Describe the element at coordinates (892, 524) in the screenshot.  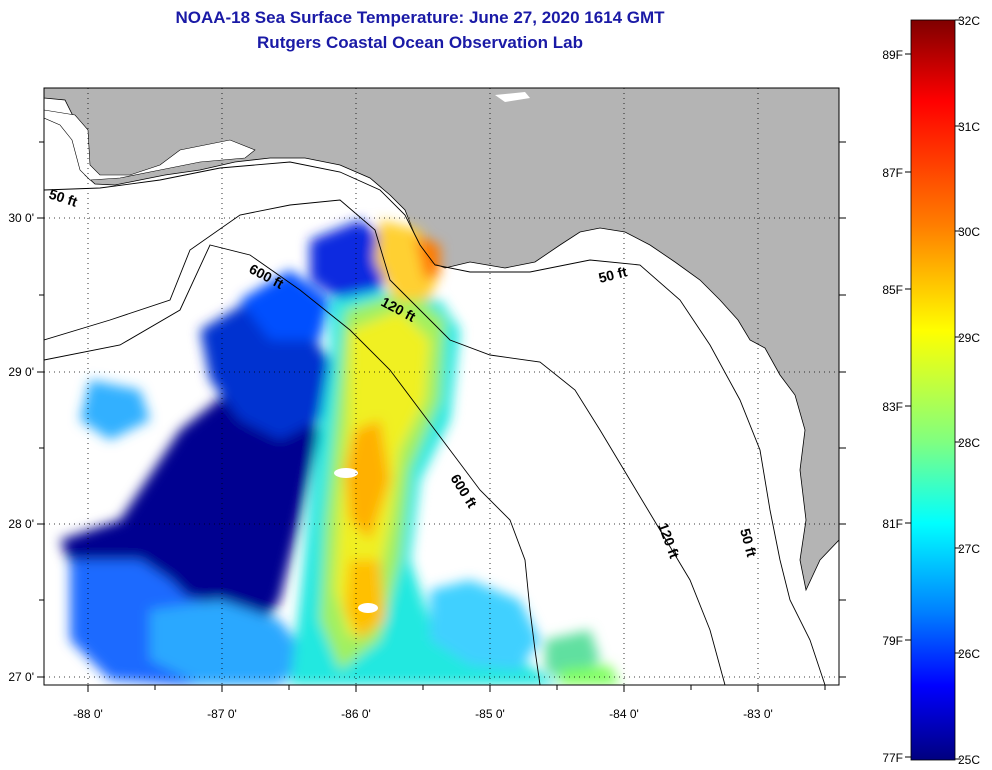
I see `fahrenheit-label: 81F` at that location.